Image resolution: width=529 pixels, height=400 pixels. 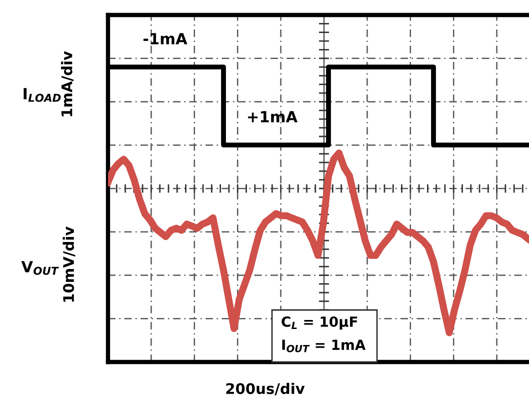 I want to click on annotation: +1mA, so click(x=273, y=116).